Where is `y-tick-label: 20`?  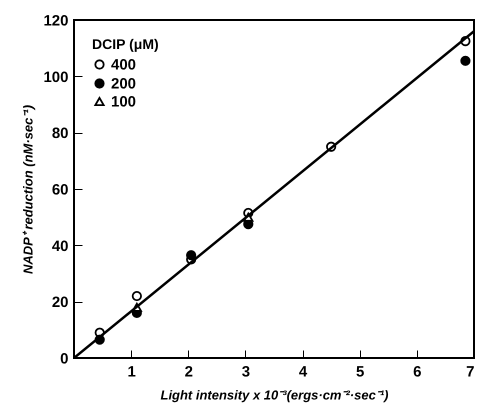
y-tick-label: 20 is located at coordinates (60, 303).